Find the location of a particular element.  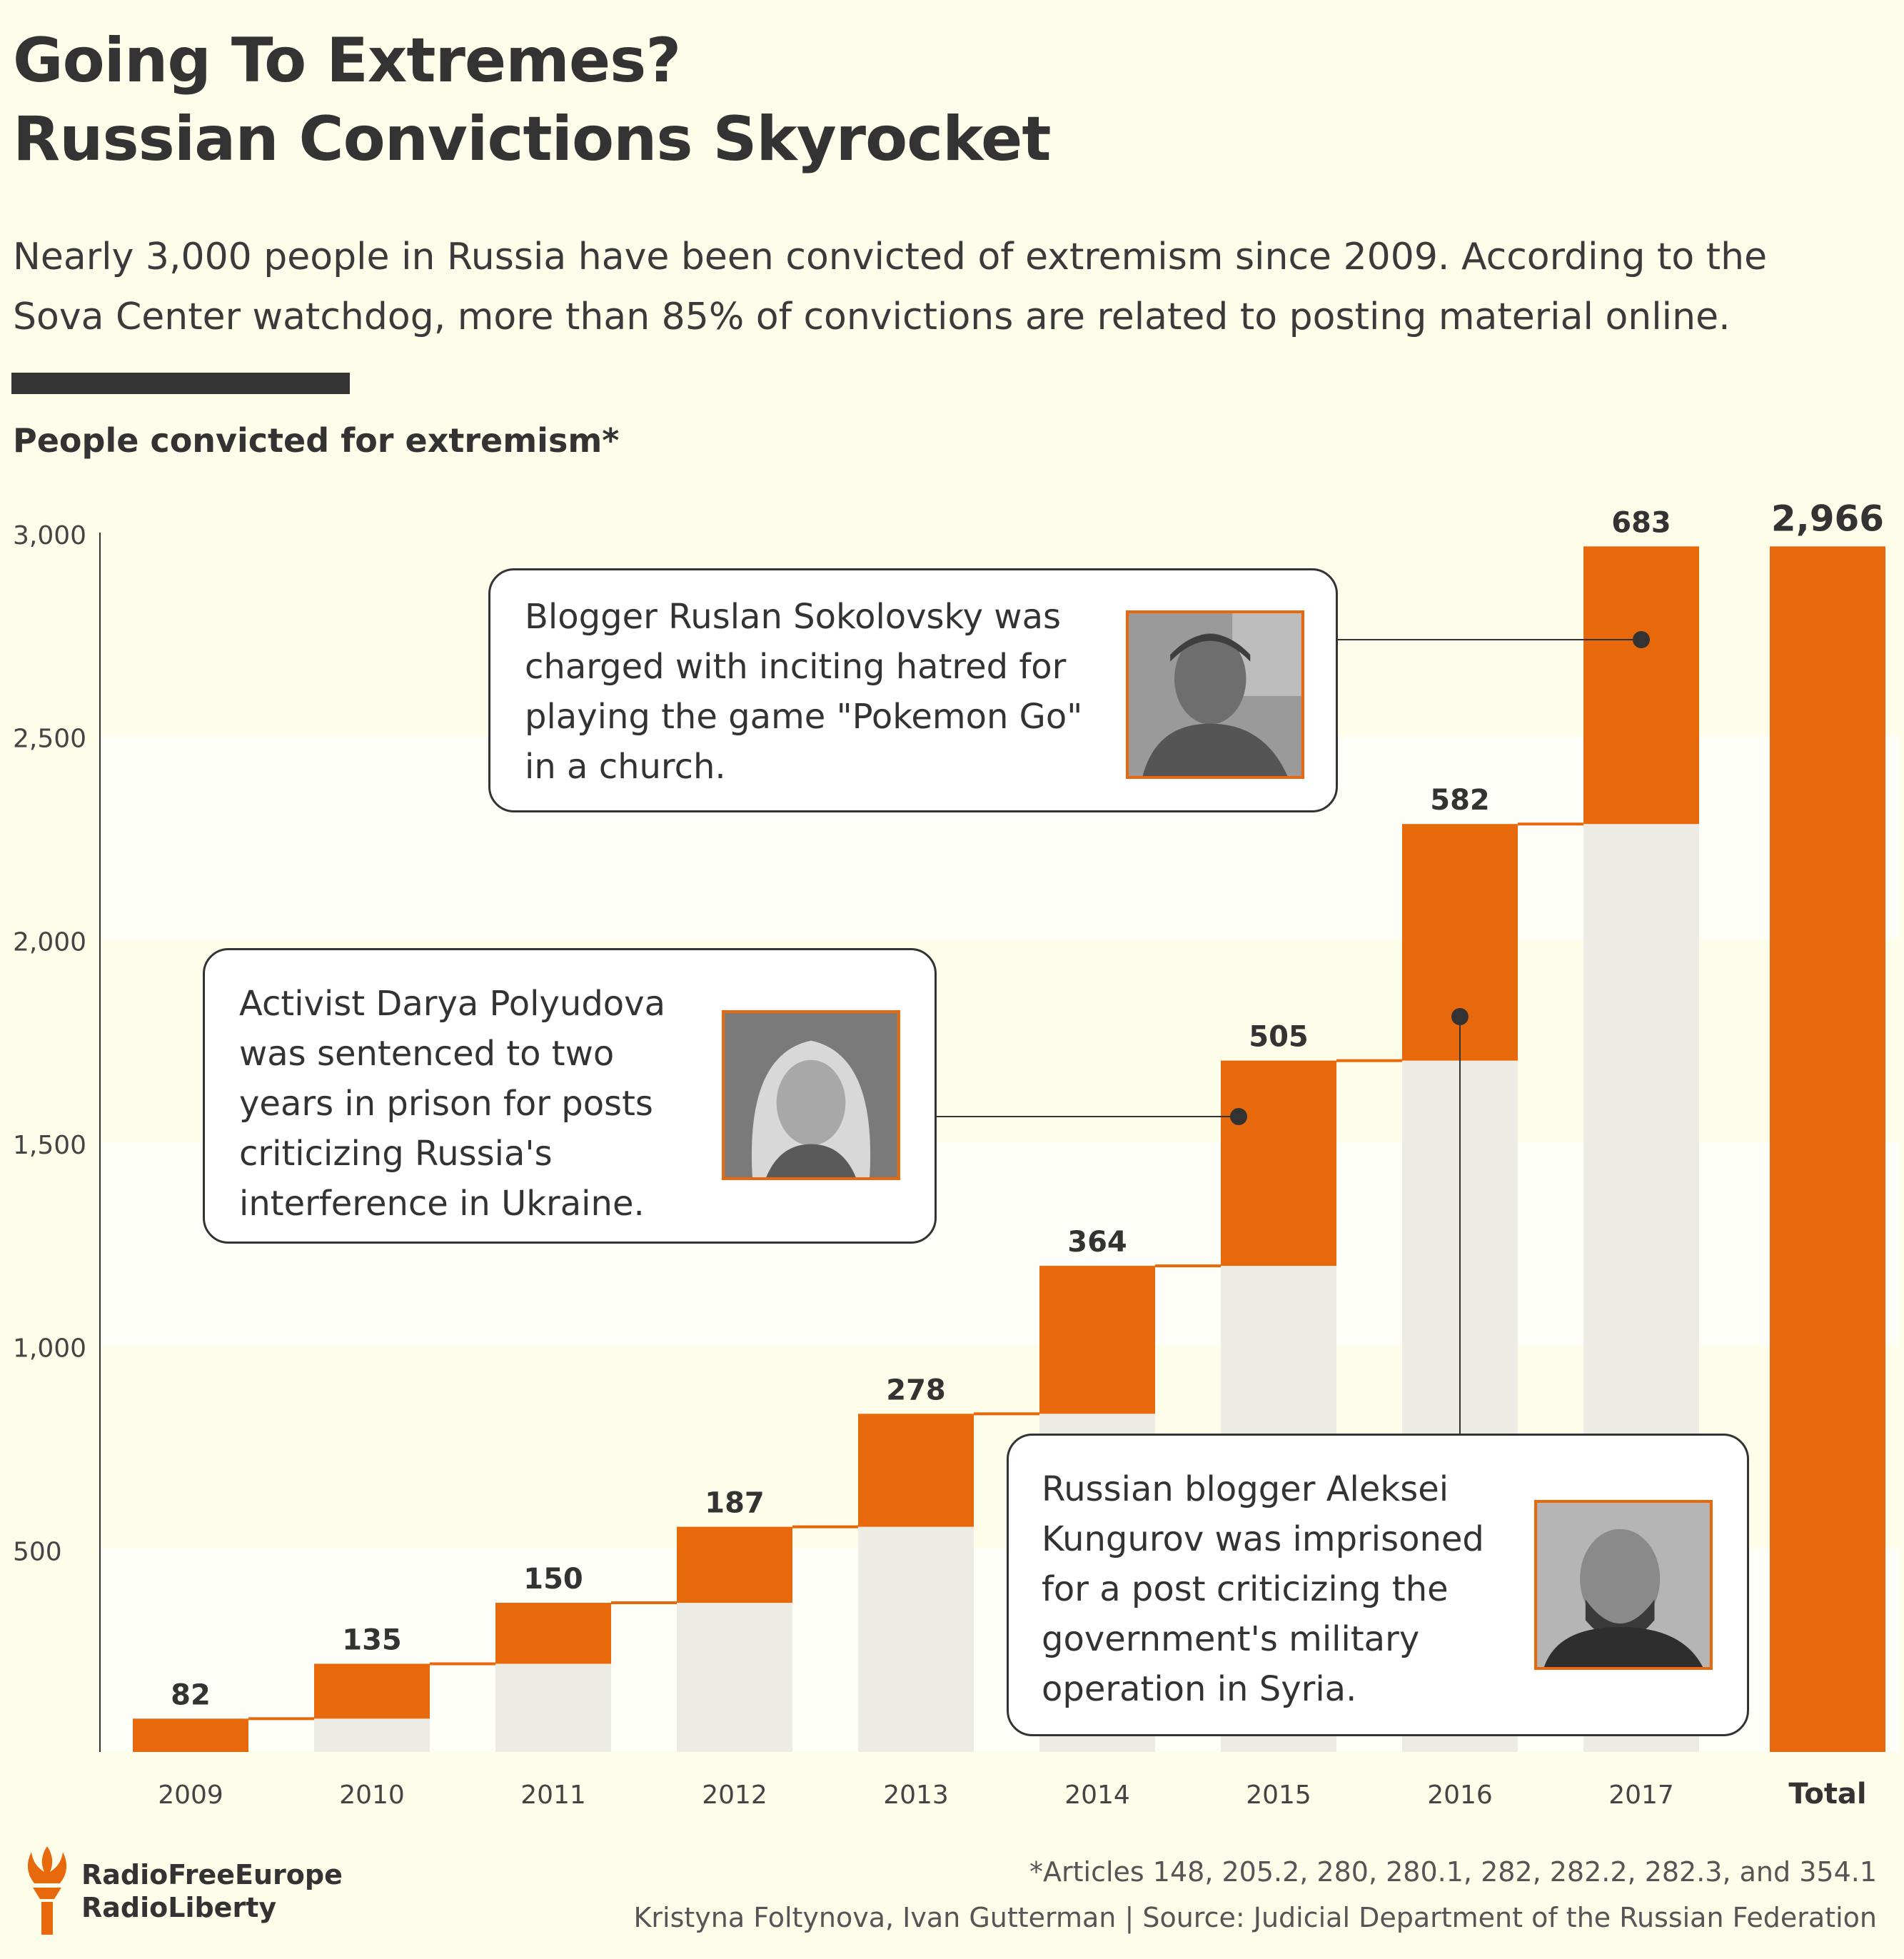

x-tick-label: 2015 is located at coordinates (1278, 1796).